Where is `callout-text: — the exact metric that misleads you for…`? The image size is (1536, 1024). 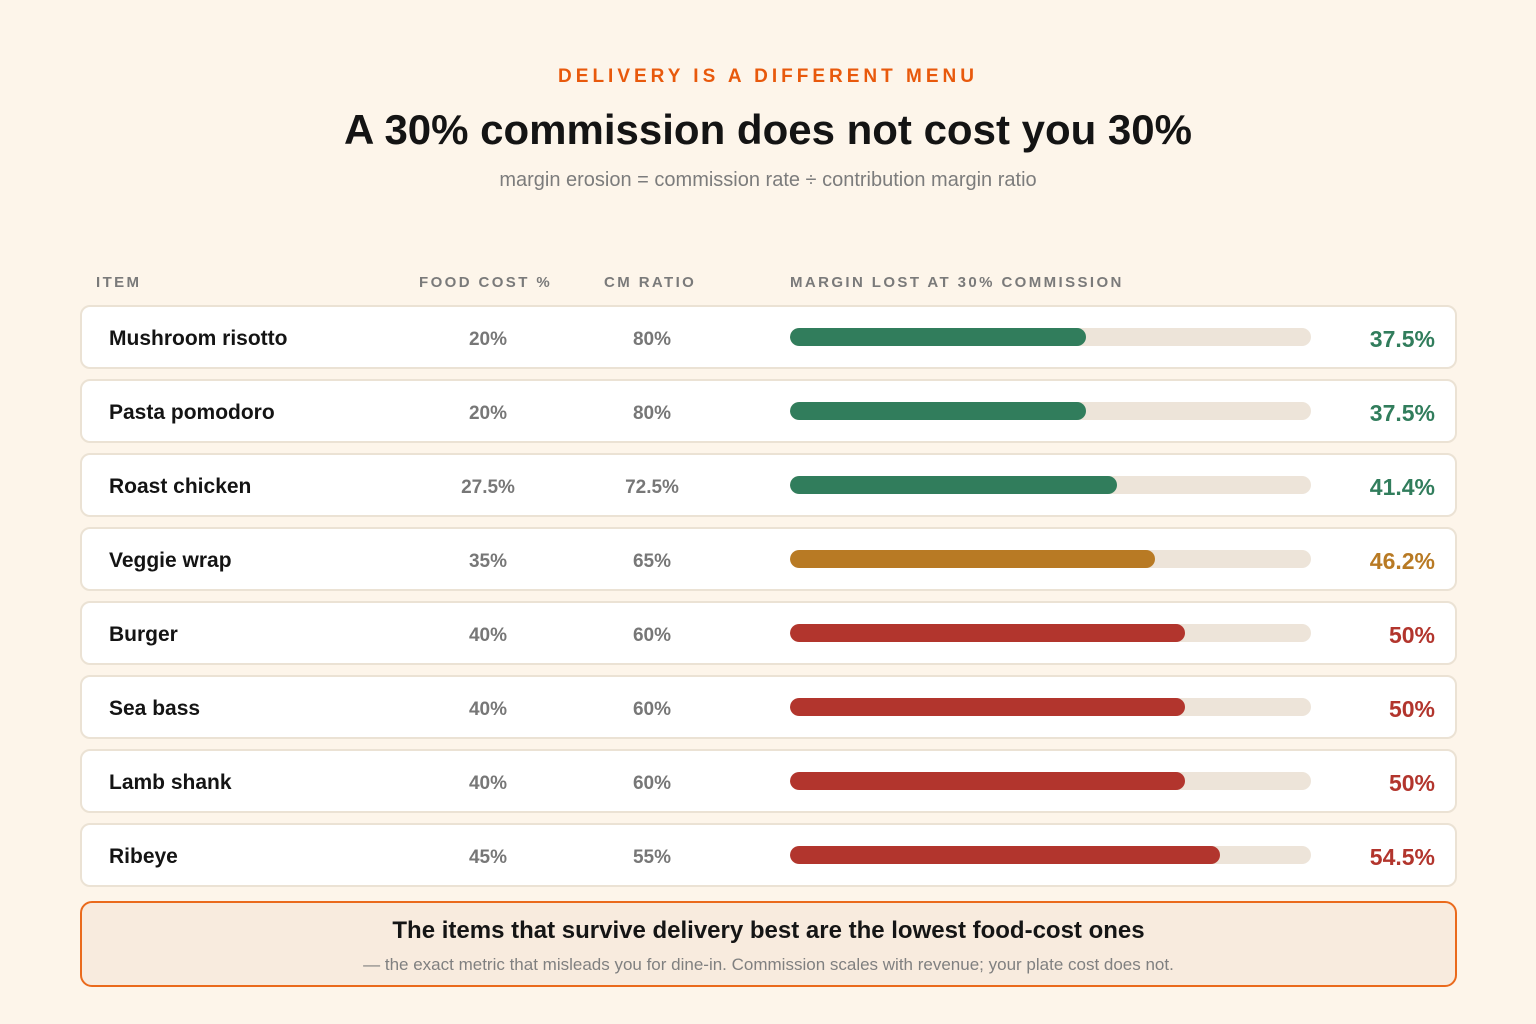 callout-text: — the exact metric that misleads you for… is located at coordinates (768, 964).